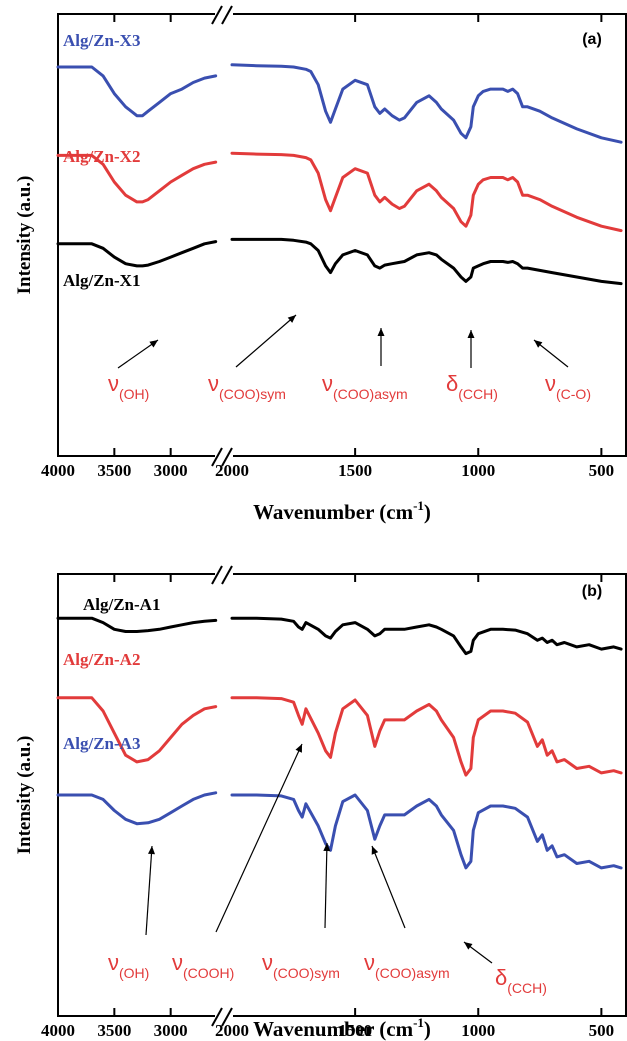 The height and width of the screenshot is (1041, 627). What do you see at coordinates (426, 831) in the screenshot?
I see `series-line-alg-zn-a3-right` at bounding box center [426, 831].